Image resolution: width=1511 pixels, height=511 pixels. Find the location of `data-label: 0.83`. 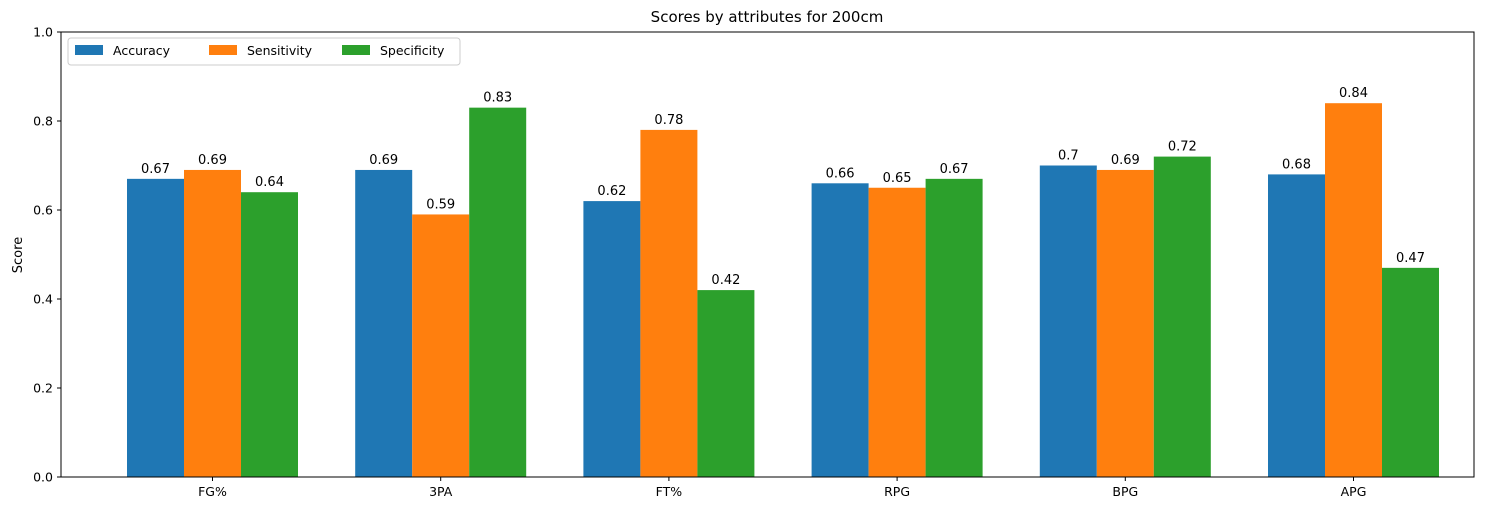

data-label: 0.83 is located at coordinates (497, 98).